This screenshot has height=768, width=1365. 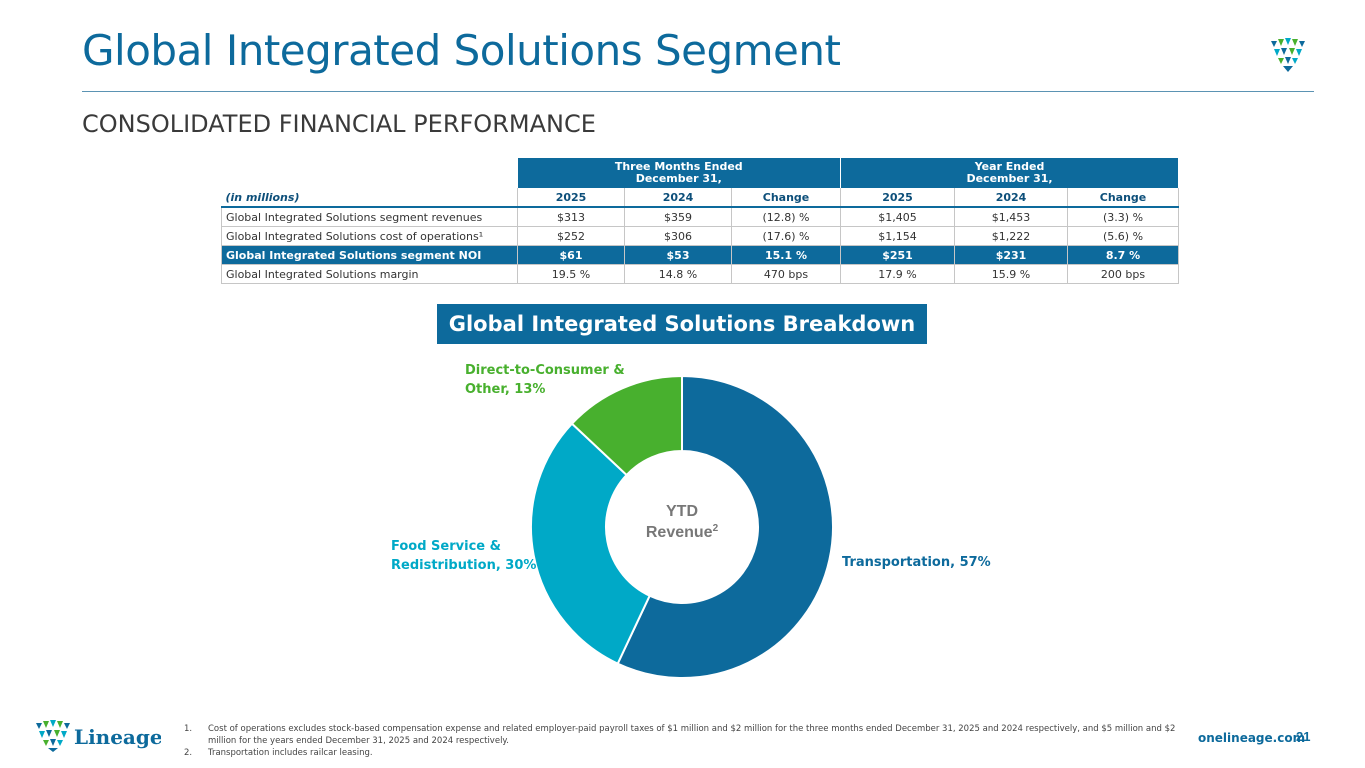 I want to click on table-cell: 8.7 %, so click(x=1123, y=255).